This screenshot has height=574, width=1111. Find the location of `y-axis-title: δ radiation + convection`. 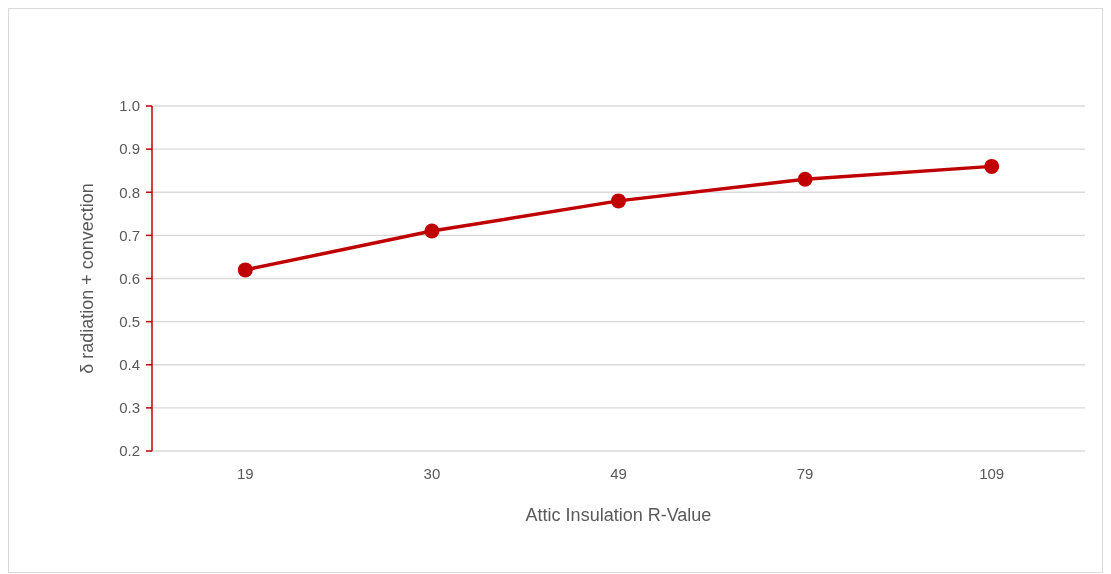

y-axis-title: δ radiation + convection is located at coordinates (87, 278).